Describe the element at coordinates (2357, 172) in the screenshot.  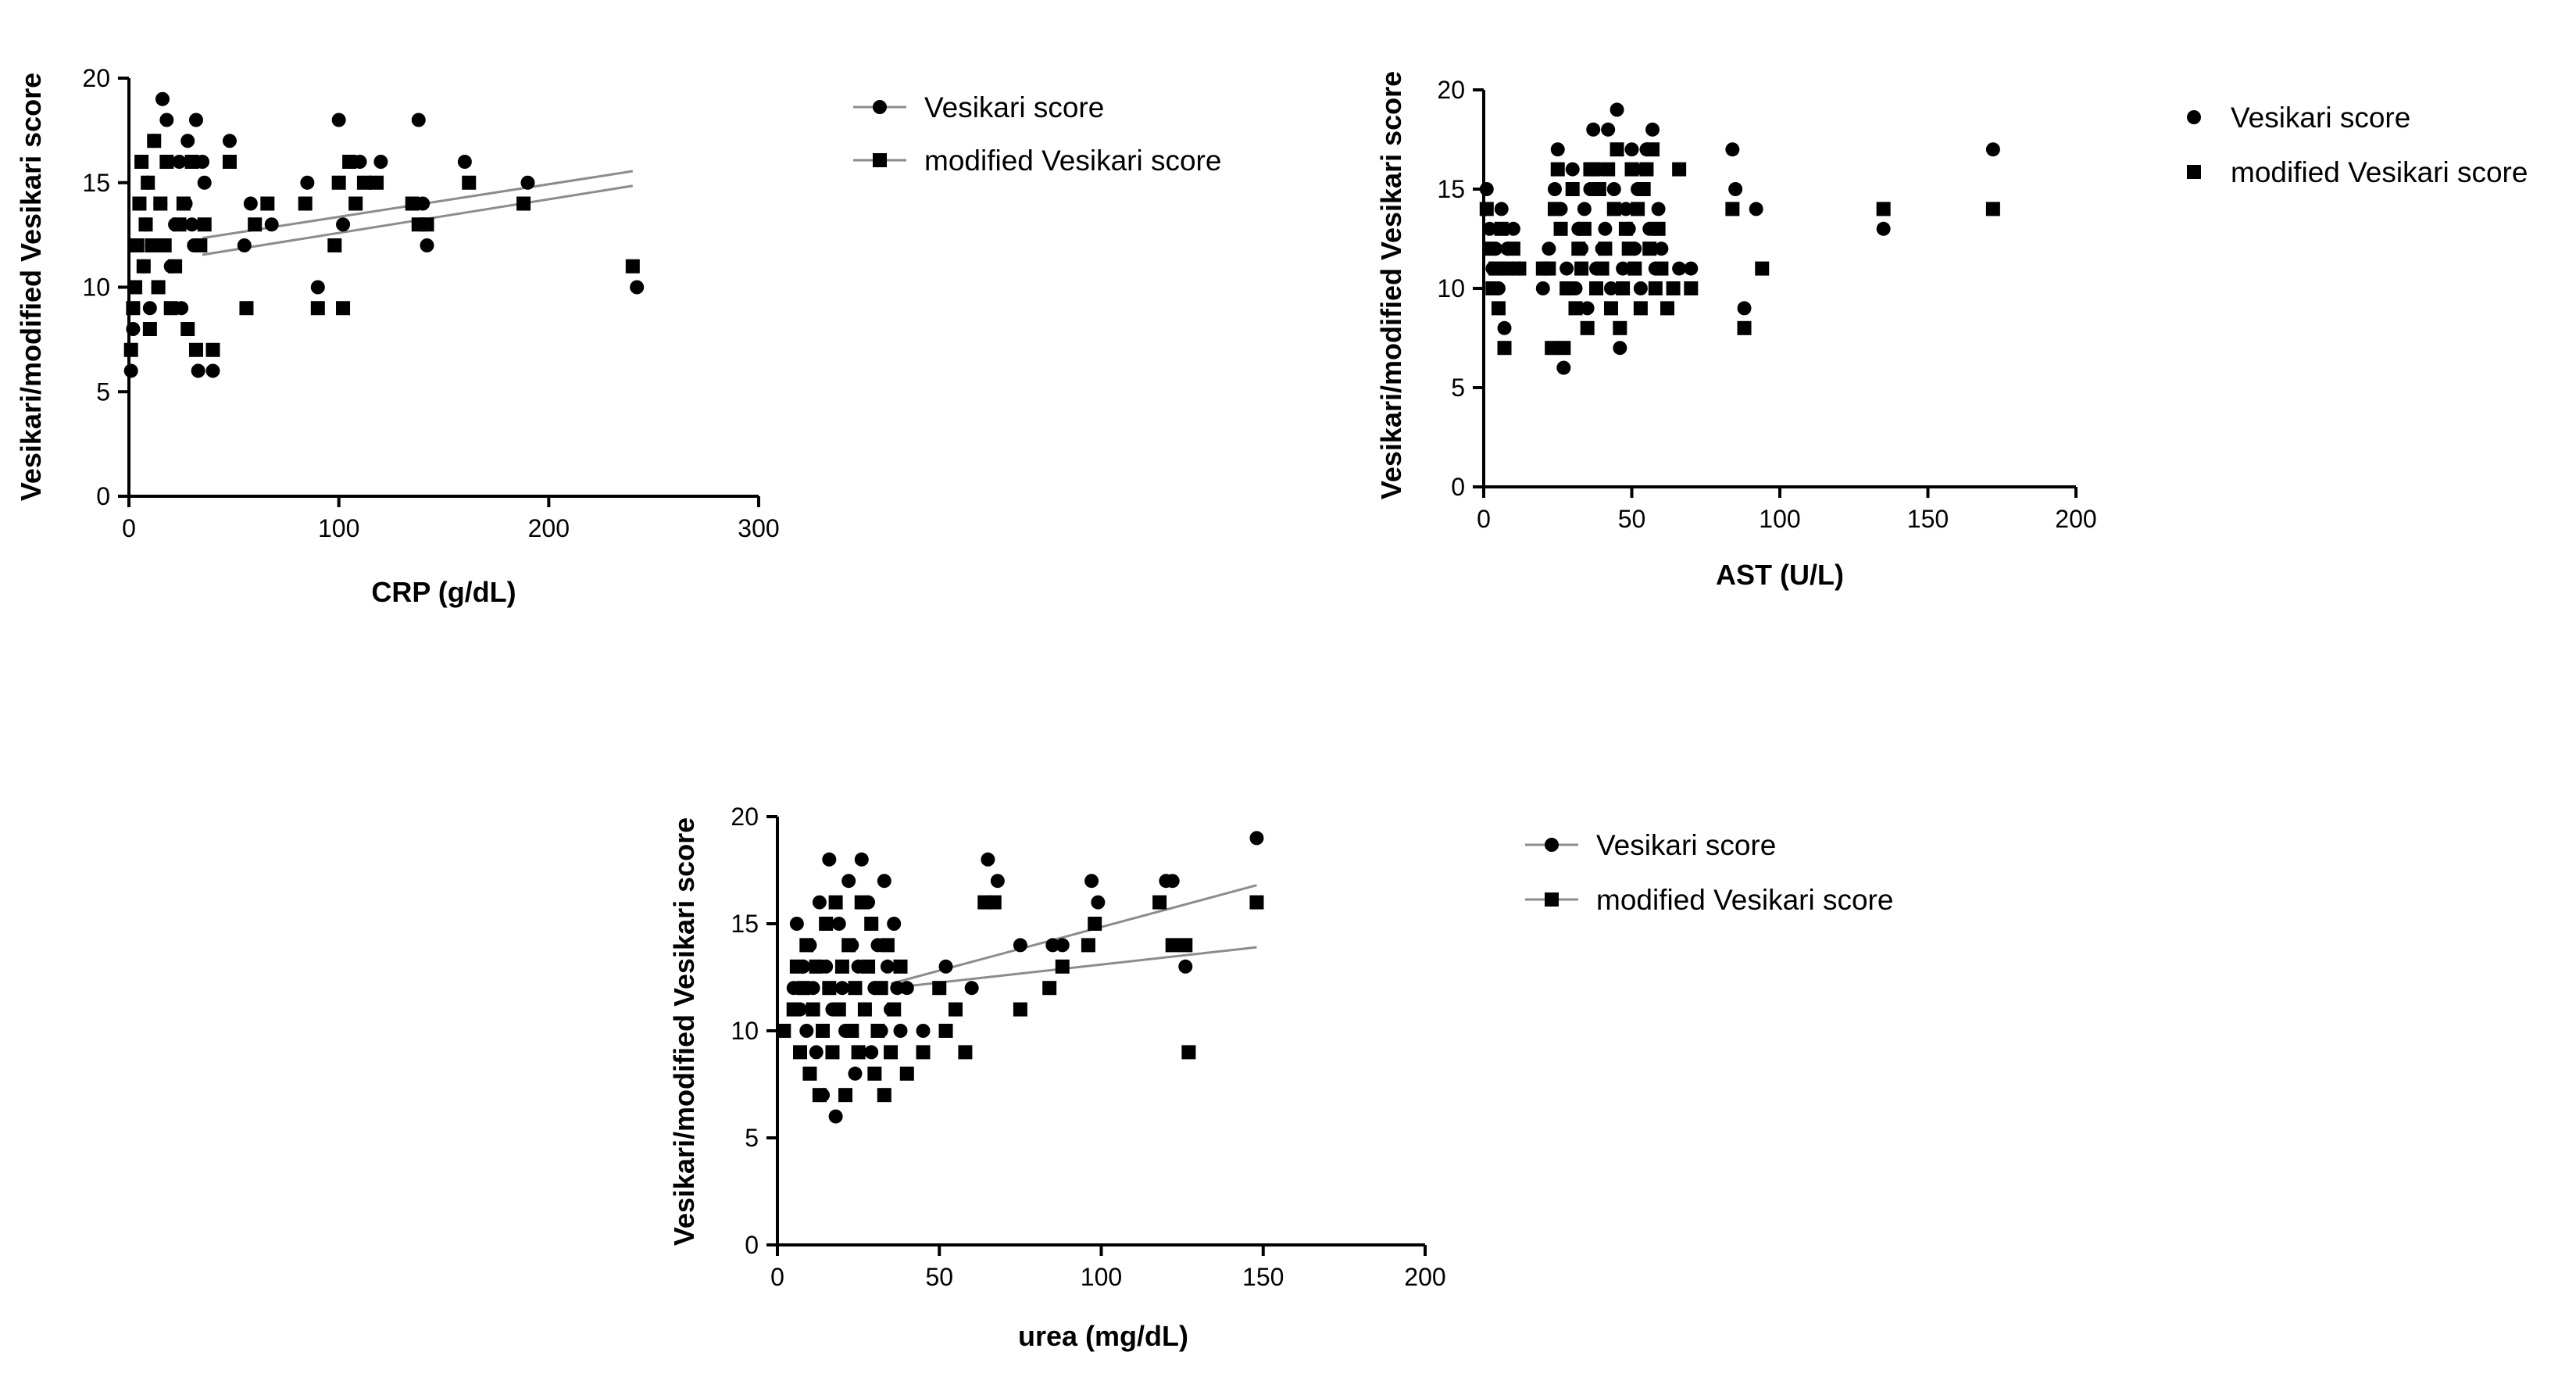
I see `legend-item-modified-vesikari: modified Vesikari score` at that location.